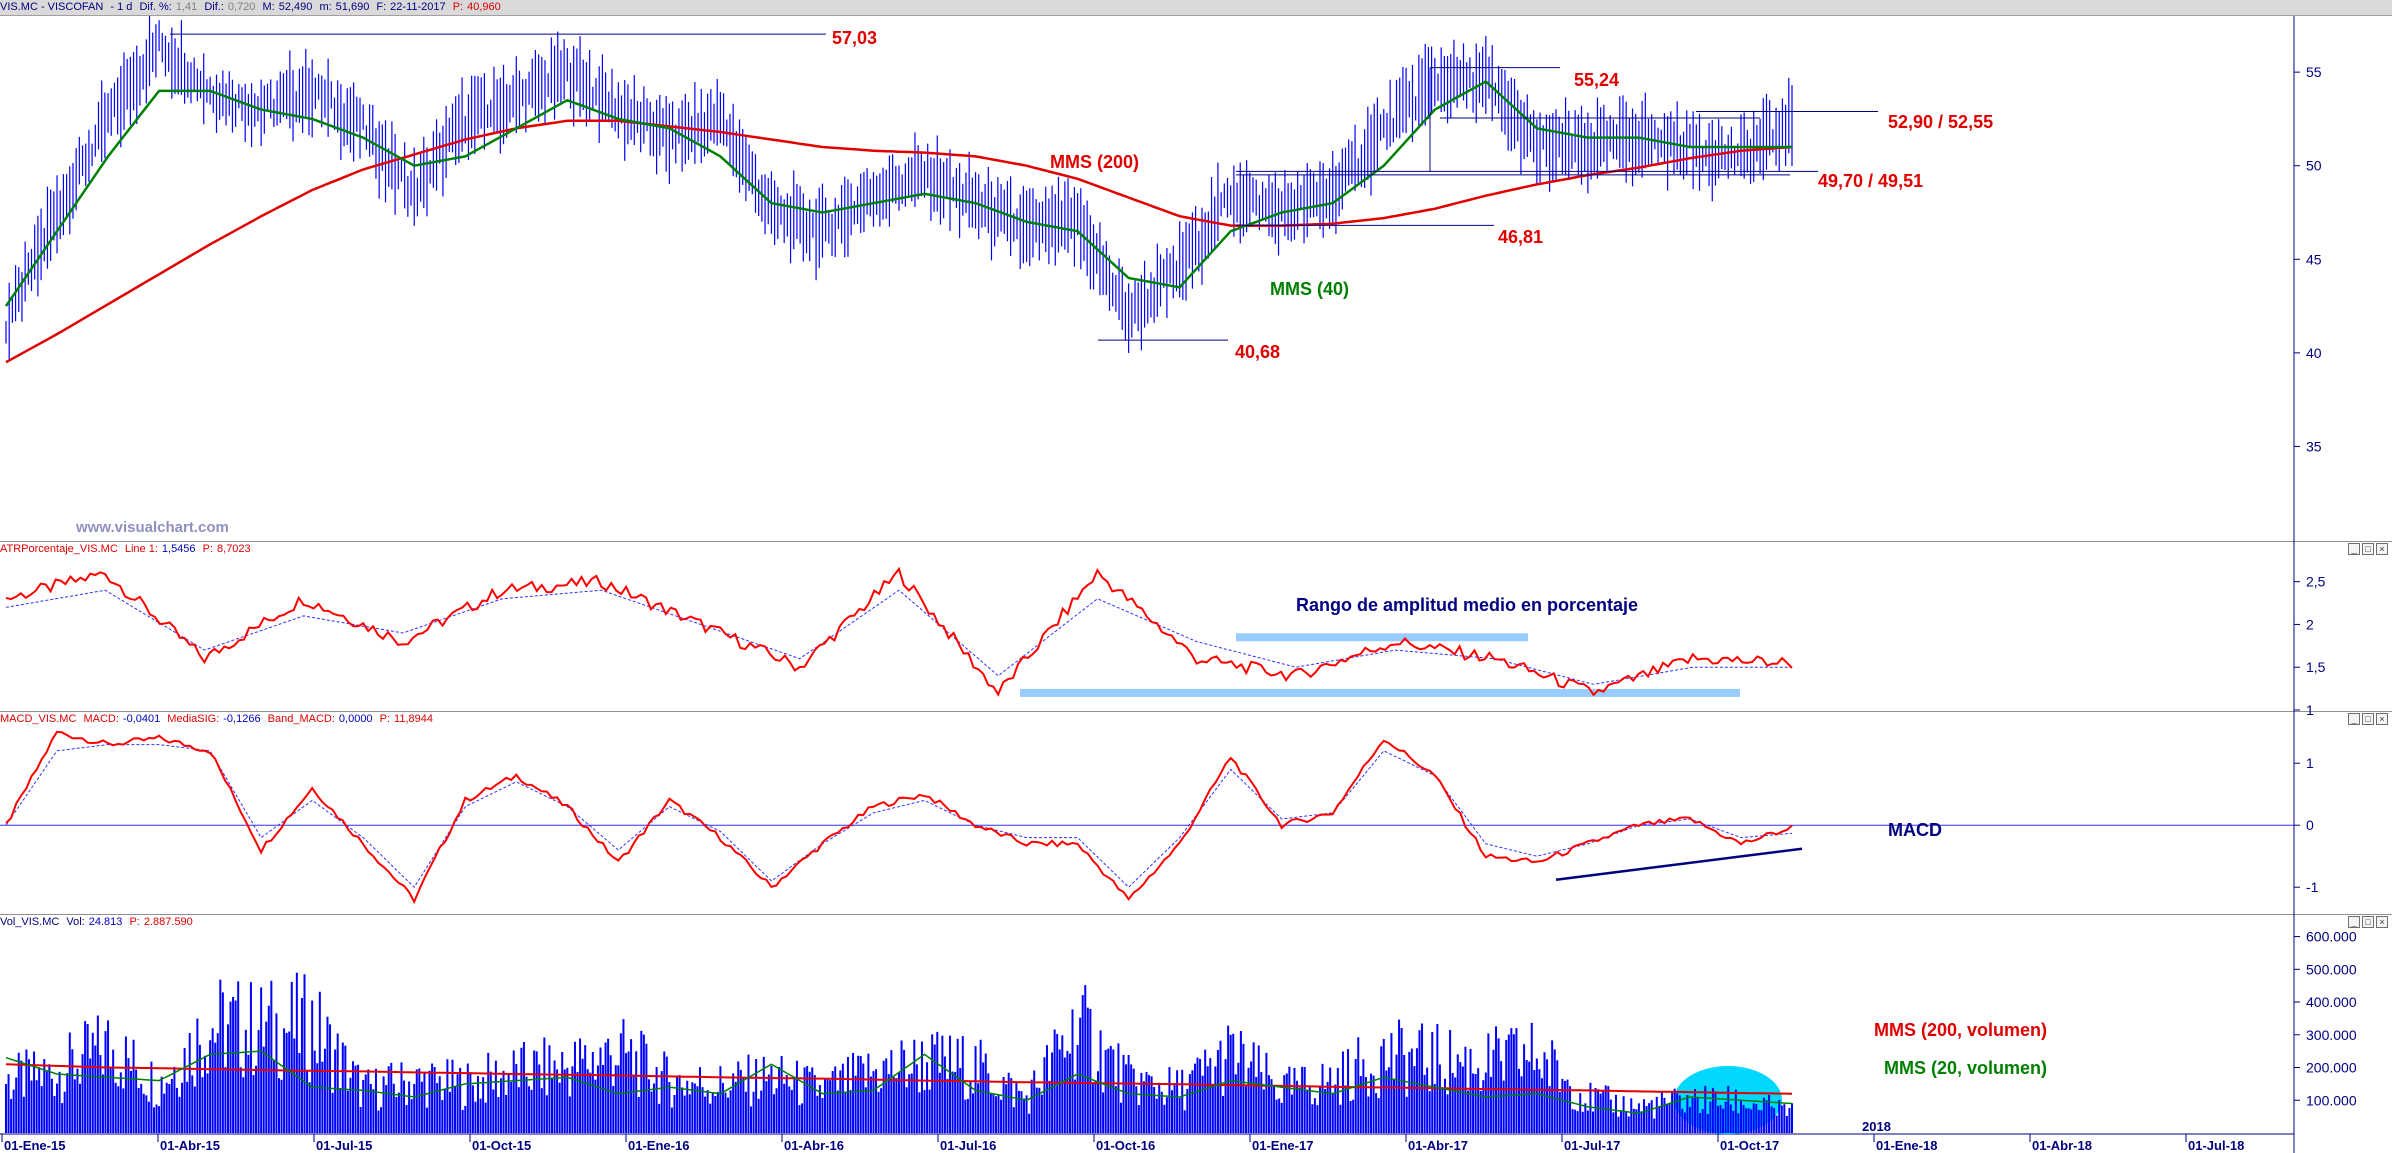 The height and width of the screenshot is (1153, 2392). I want to click on support-4681-label: 46,81, so click(1520, 237).